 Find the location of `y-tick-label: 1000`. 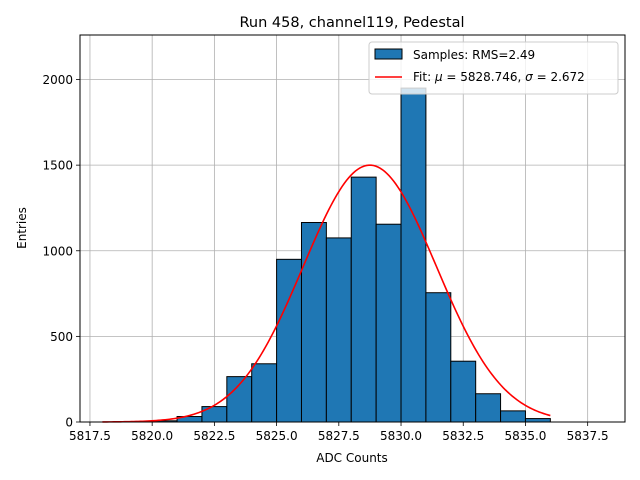

y-tick-label: 1000 is located at coordinates (57, 251).